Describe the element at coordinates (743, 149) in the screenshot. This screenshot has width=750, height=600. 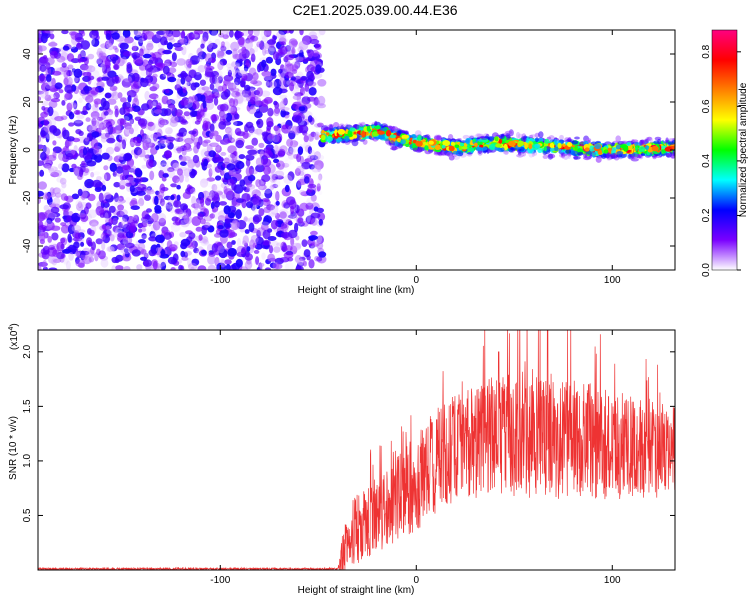
I see `colorbar-label: Normalized spectral amplitude` at that location.